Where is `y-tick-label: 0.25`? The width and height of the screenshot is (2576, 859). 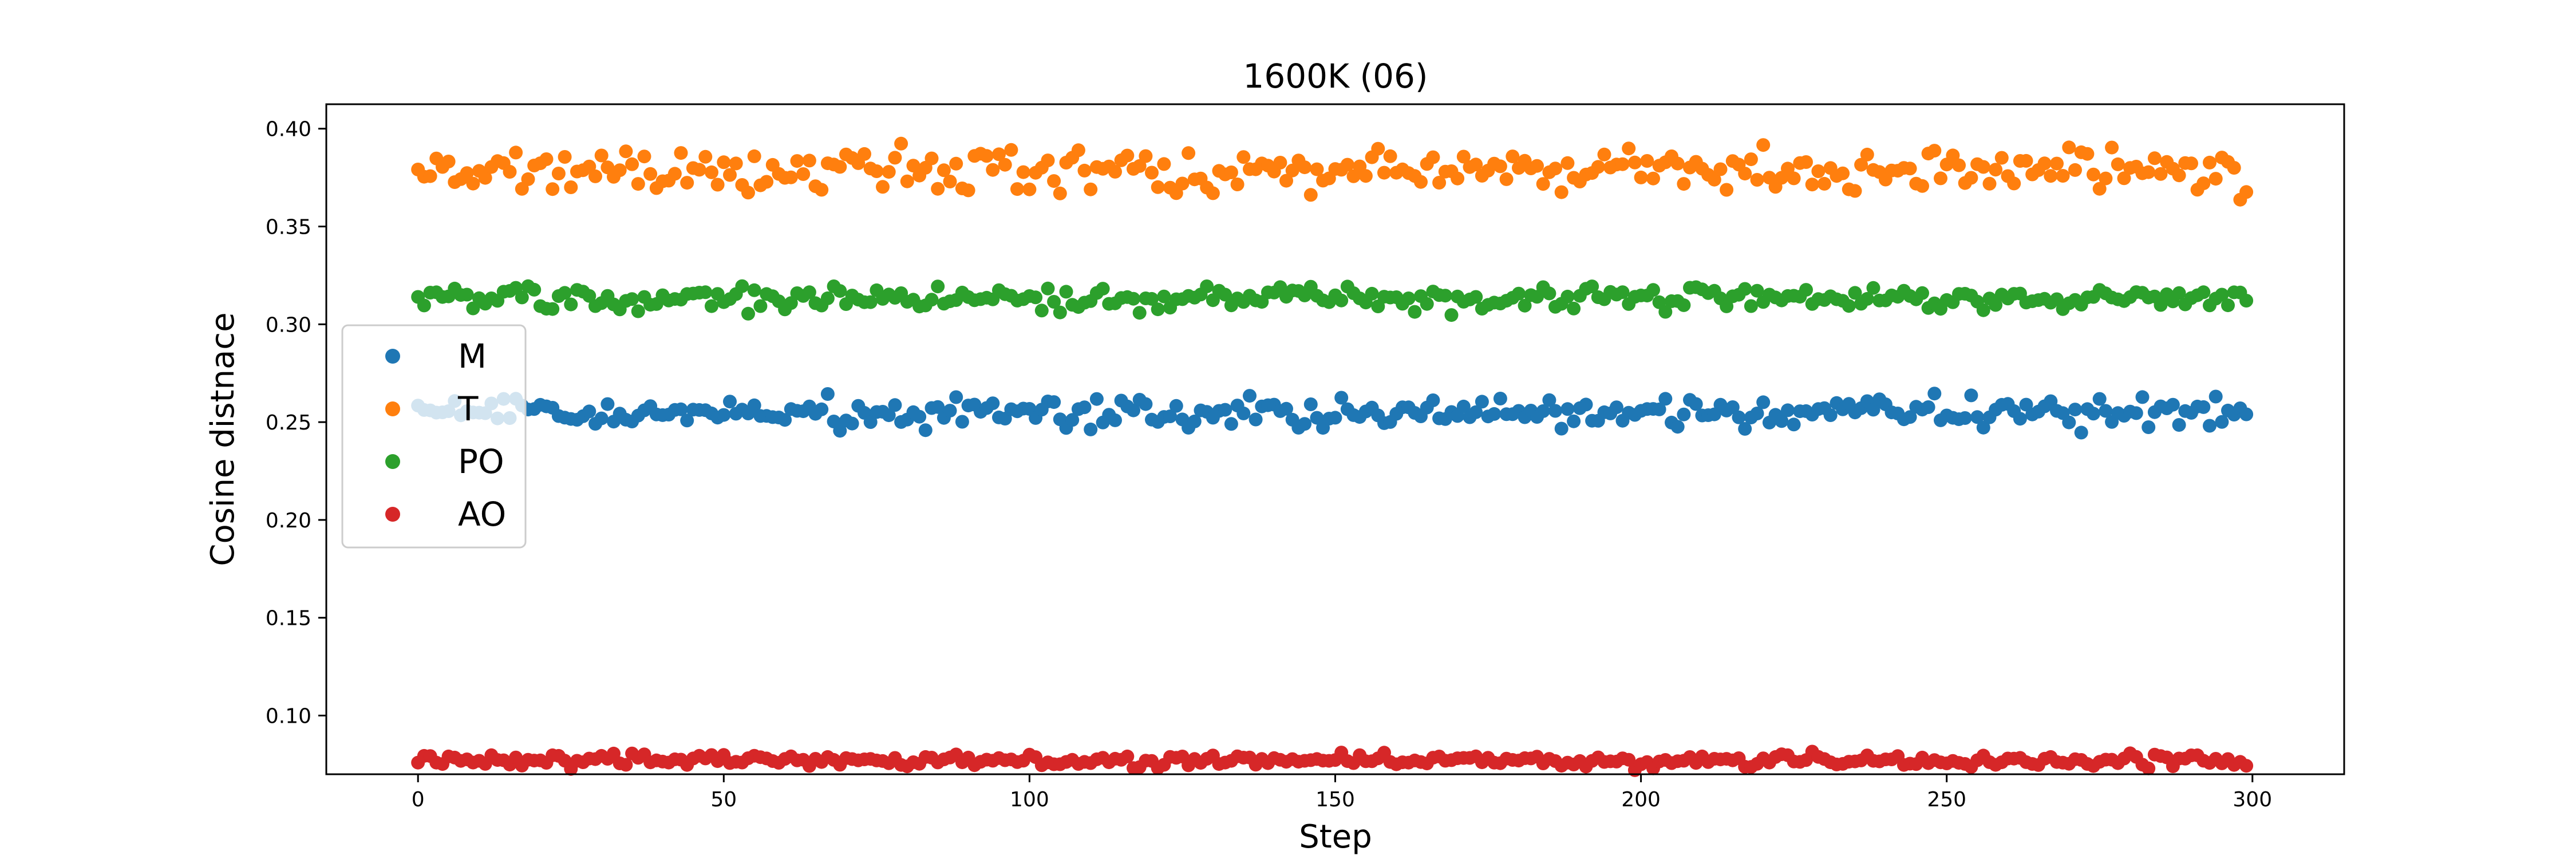 y-tick-label: 0.25 is located at coordinates (288, 423).